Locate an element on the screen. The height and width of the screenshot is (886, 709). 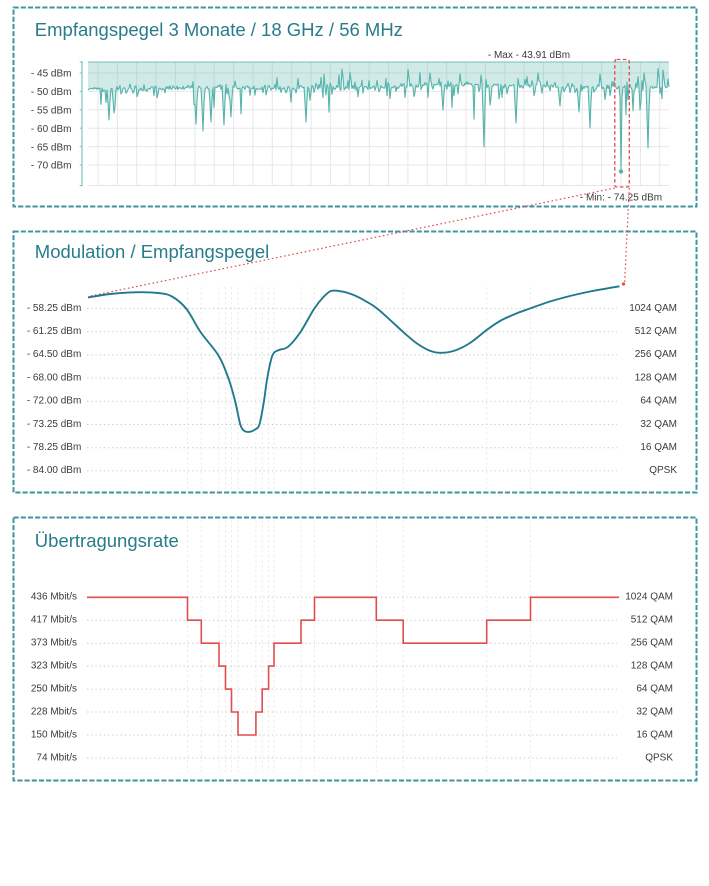
svg-text: - 73.25 dBm is located at coordinates (54, 424).